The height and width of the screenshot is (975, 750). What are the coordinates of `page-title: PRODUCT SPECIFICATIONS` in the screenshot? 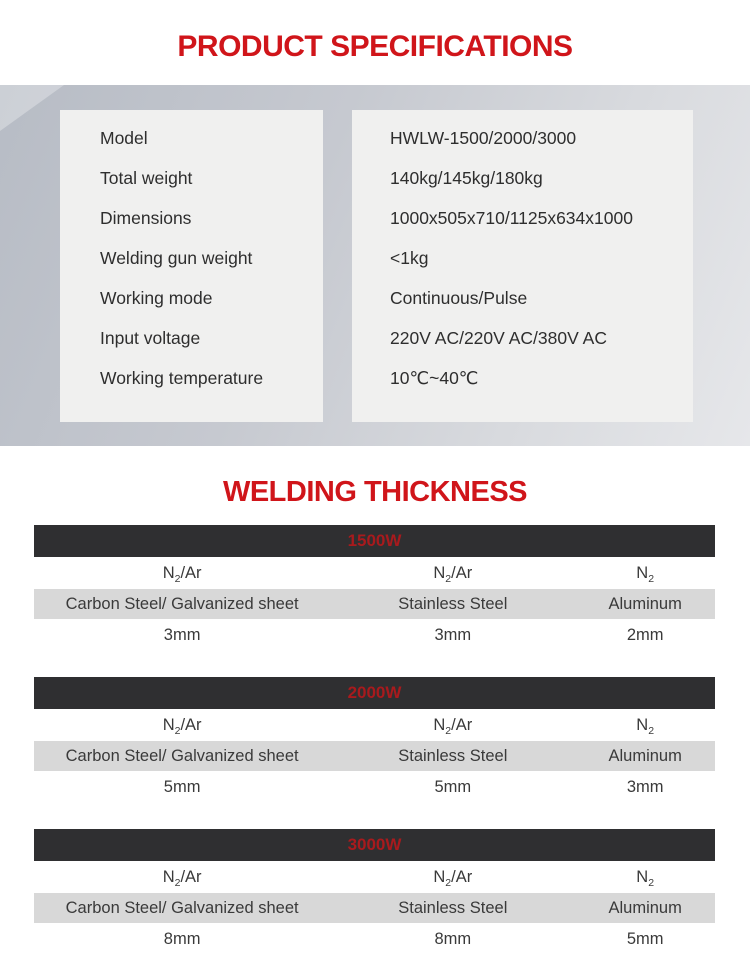 It's located at (375, 46).